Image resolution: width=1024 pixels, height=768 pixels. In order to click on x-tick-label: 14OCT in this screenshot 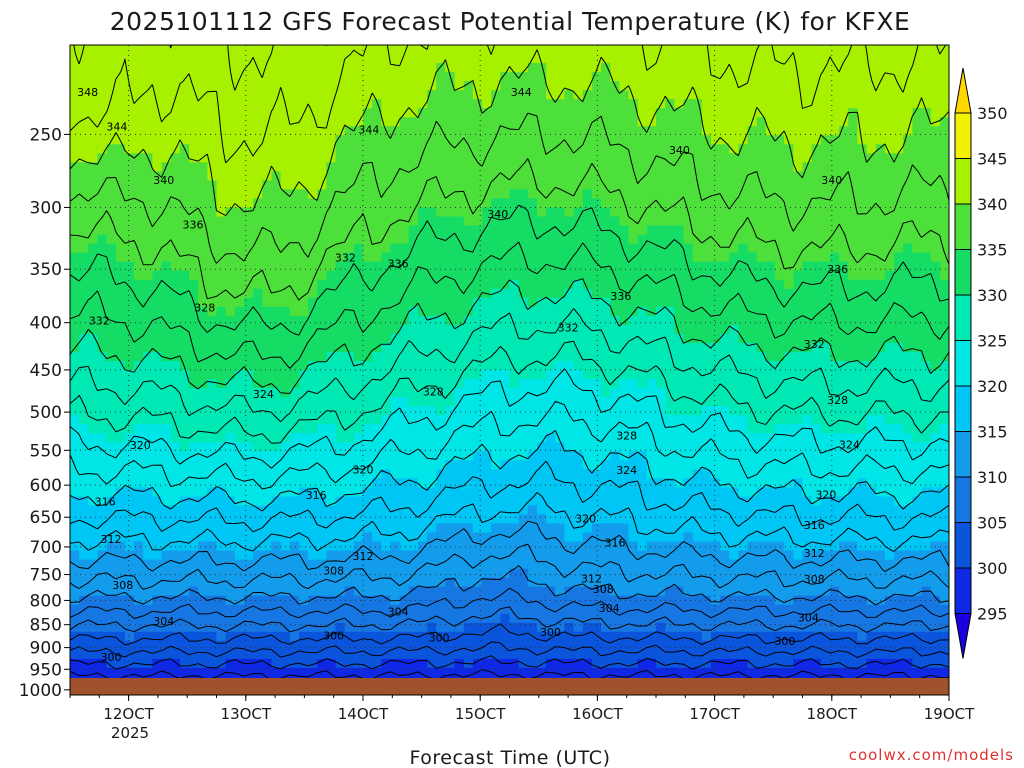, I will do `click(363, 714)`.